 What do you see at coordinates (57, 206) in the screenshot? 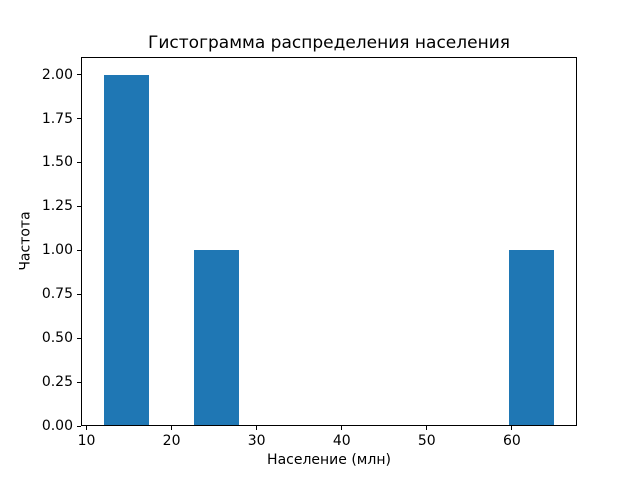
I see `y-tick-label: 1.25` at bounding box center [57, 206].